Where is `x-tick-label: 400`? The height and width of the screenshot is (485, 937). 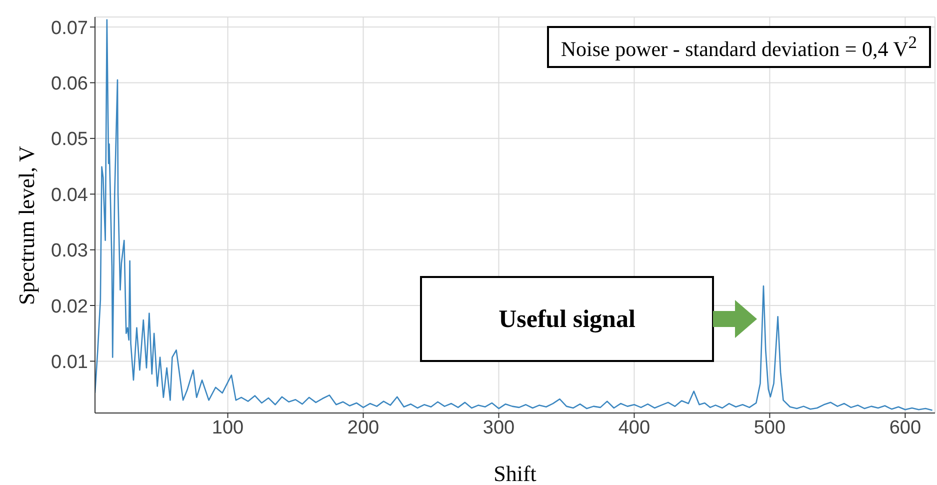 x-tick-label: 400 is located at coordinates (634, 427).